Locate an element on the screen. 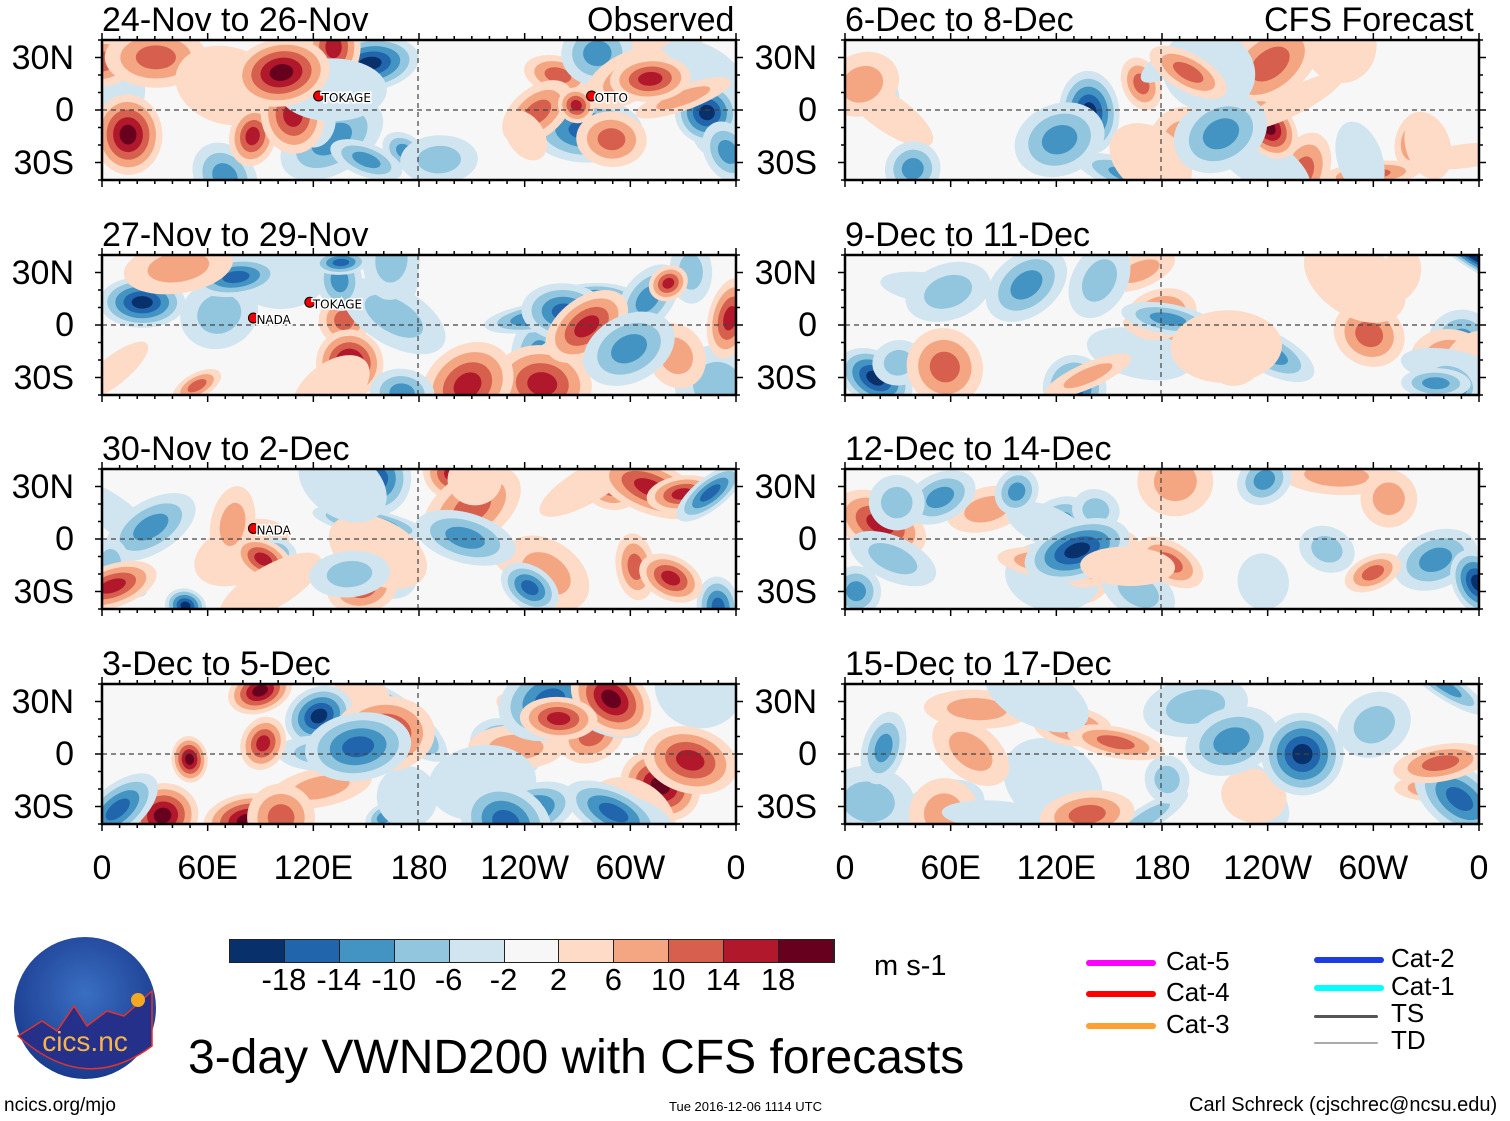 Image resolution: width=1510 pixels, height=1121 pixels. panel-title: 12-Dec to 14-Dec is located at coordinates (978, 449).